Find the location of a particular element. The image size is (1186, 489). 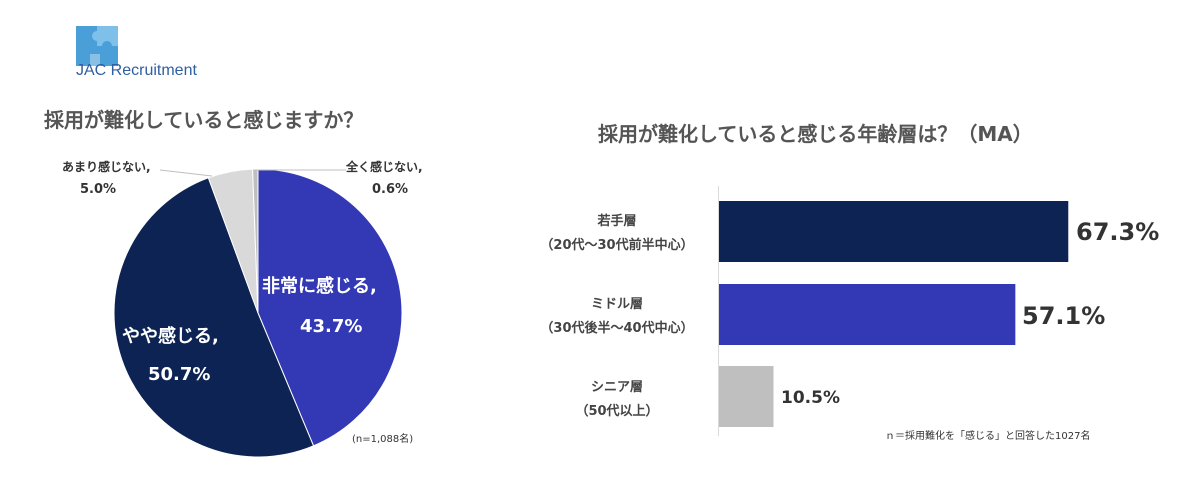

pie-value-not-at-all: 0.6% is located at coordinates (390, 189).